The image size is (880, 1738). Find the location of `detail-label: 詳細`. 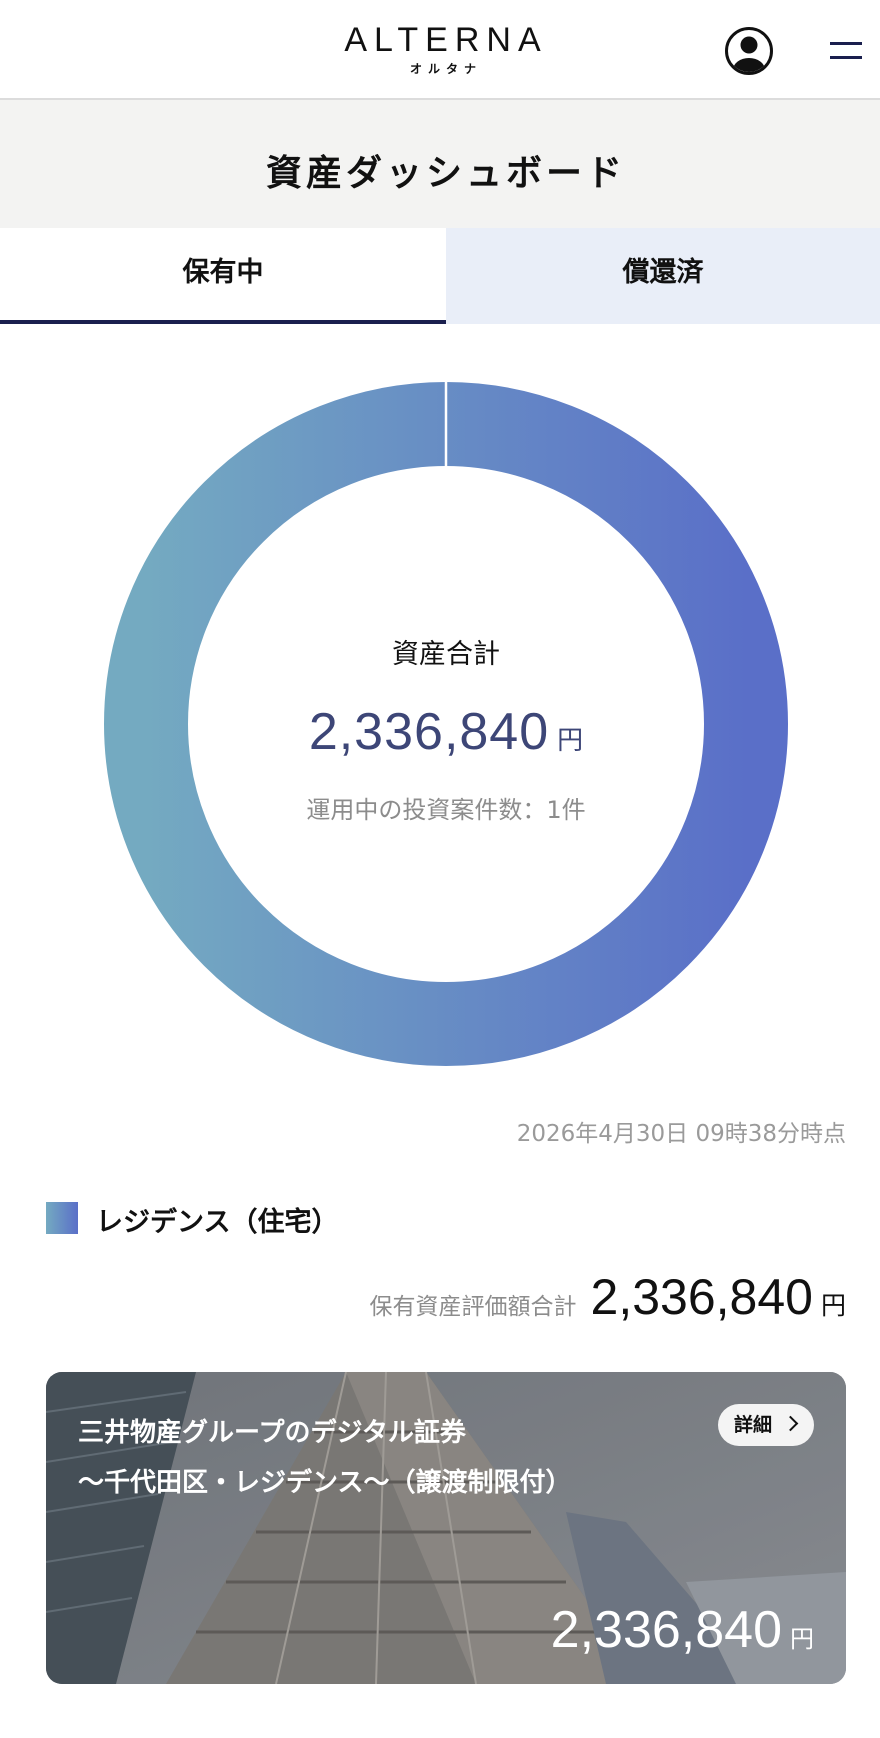

detail-label: 詳細 is located at coordinates (753, 1425).